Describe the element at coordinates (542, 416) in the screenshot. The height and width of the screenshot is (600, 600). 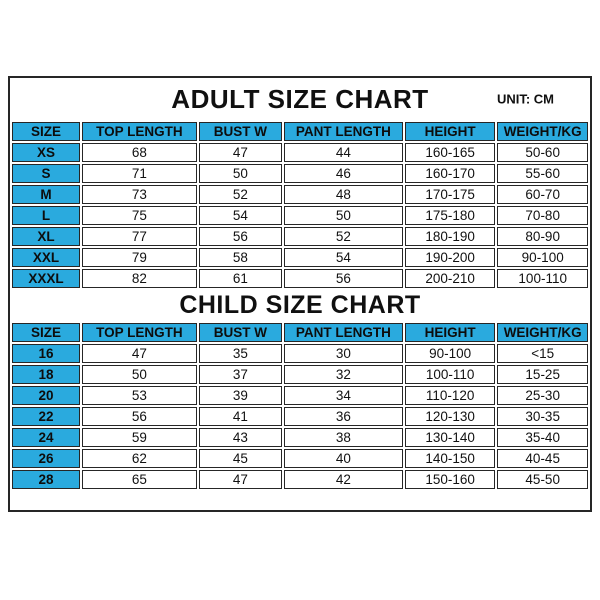
I see `value-cell: 30-35` at that location.